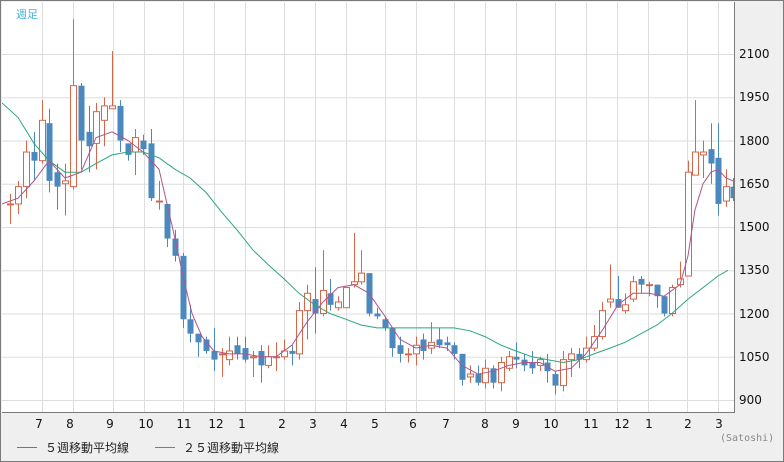  I want to click on legend-ma5: ５週移動平均線, so click(73, 447).